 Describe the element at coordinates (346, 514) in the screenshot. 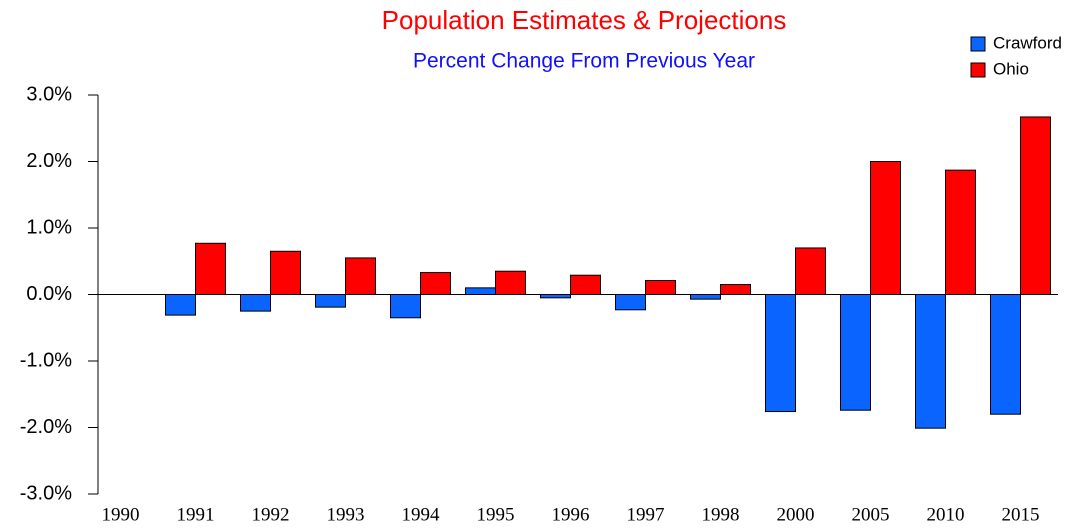

I see `x-tick-label: 1993` at that location.